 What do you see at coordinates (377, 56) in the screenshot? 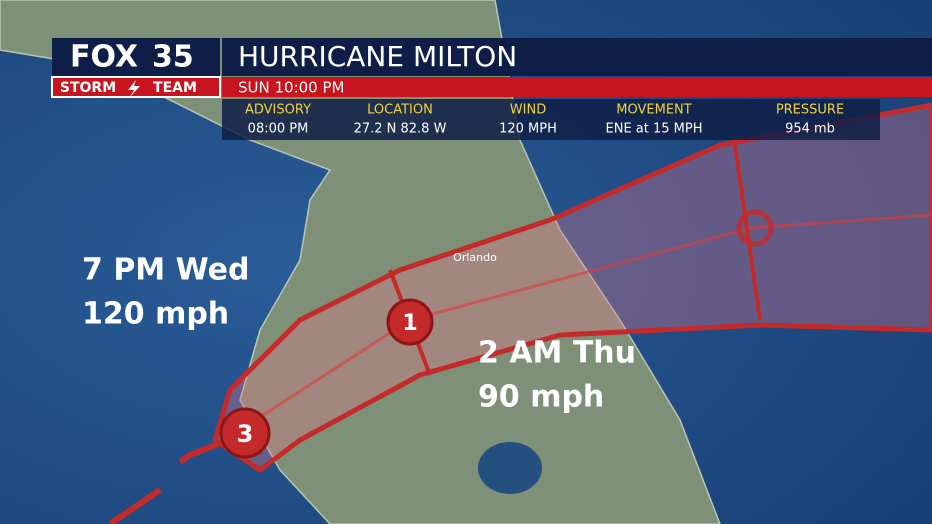
I see `title: HURRICANE MILTON` at bounding box center [377, 56].